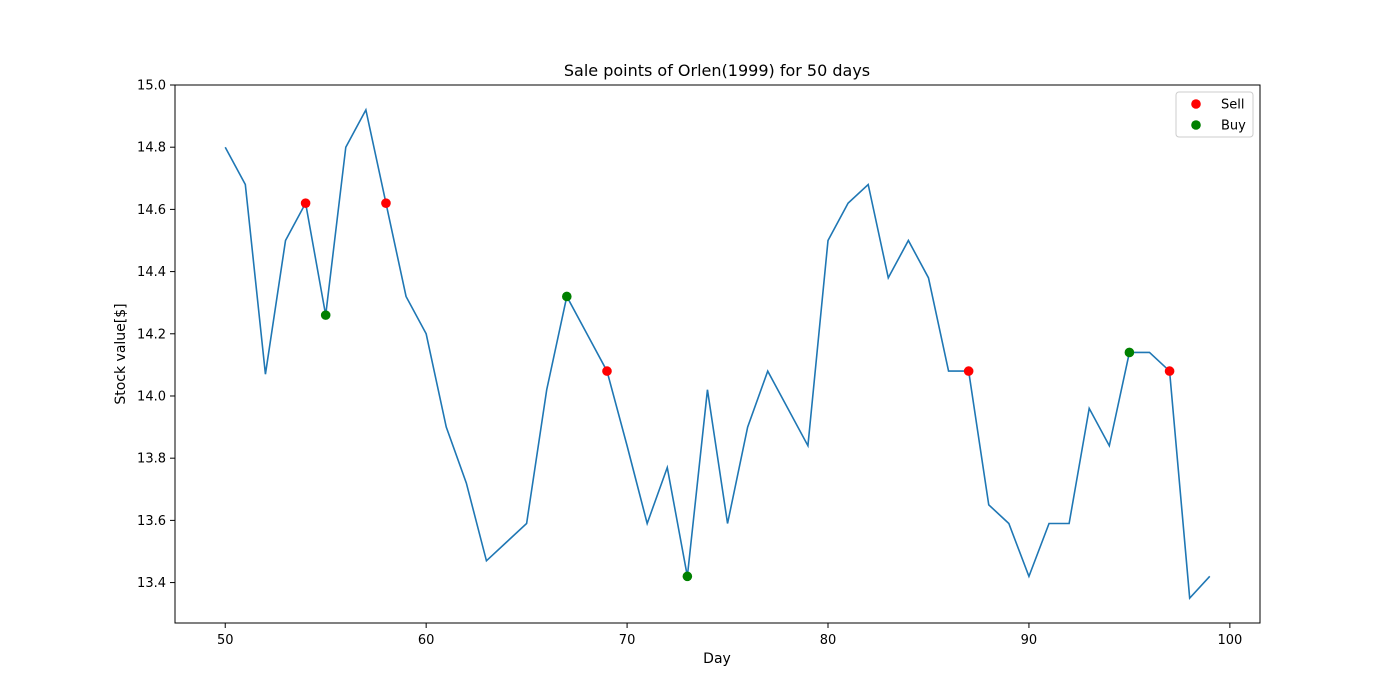  Describe the element at coordinates (1196, 104) in the screenshot. I see `legend-marker-sell` at that location.